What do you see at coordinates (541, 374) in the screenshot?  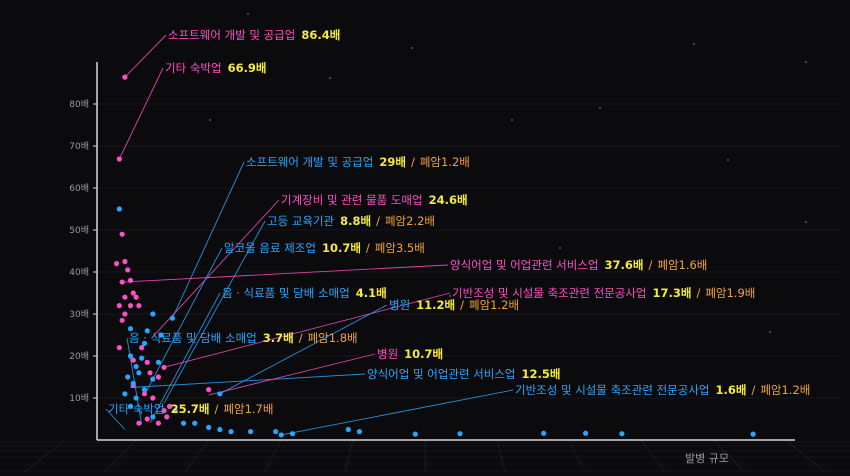 I see `annotation-value: 12.5배` at bounding box center [541, 374].